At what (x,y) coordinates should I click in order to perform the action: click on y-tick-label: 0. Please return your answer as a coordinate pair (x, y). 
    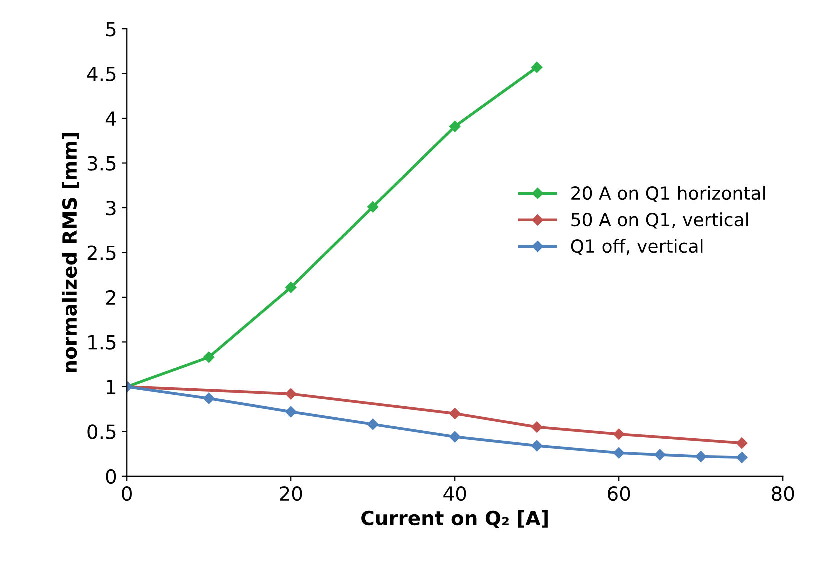
    Looking at the image, I should click on (111, 476).